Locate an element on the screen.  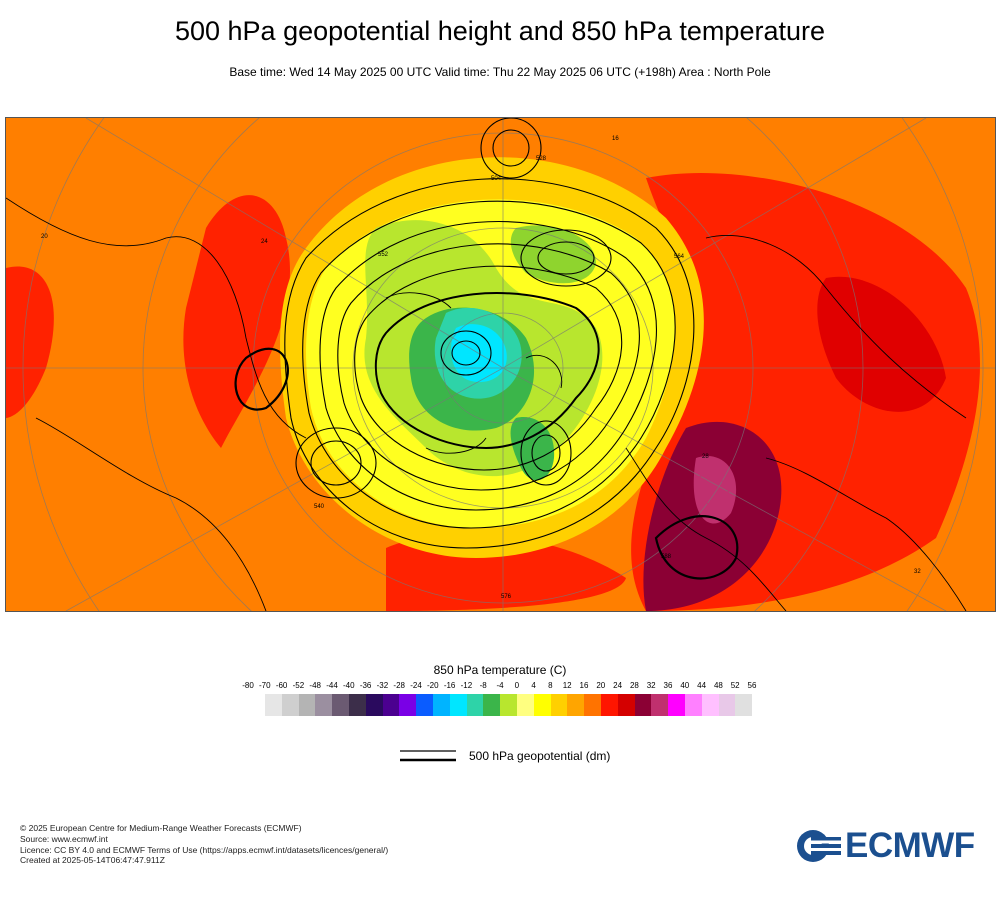
legend-tick-label: -16 is located at coordinates (449, 685).